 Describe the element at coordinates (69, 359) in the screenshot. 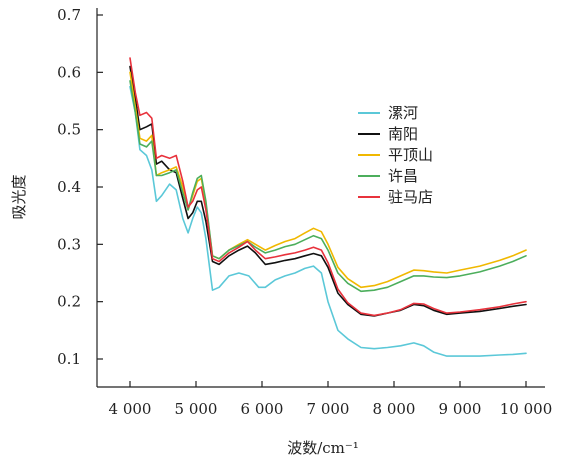

I see `y-tick-label: 0.1` at that location.